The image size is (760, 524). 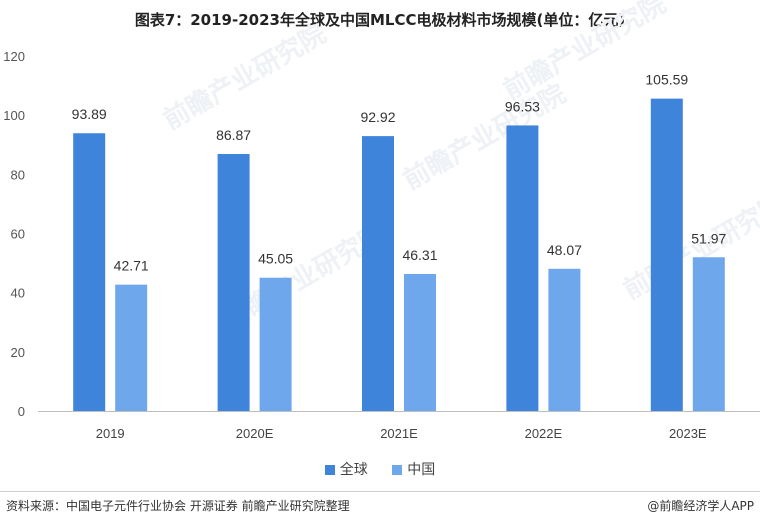 I want to click on legend-swatch-global, so click(x=329, y=470).